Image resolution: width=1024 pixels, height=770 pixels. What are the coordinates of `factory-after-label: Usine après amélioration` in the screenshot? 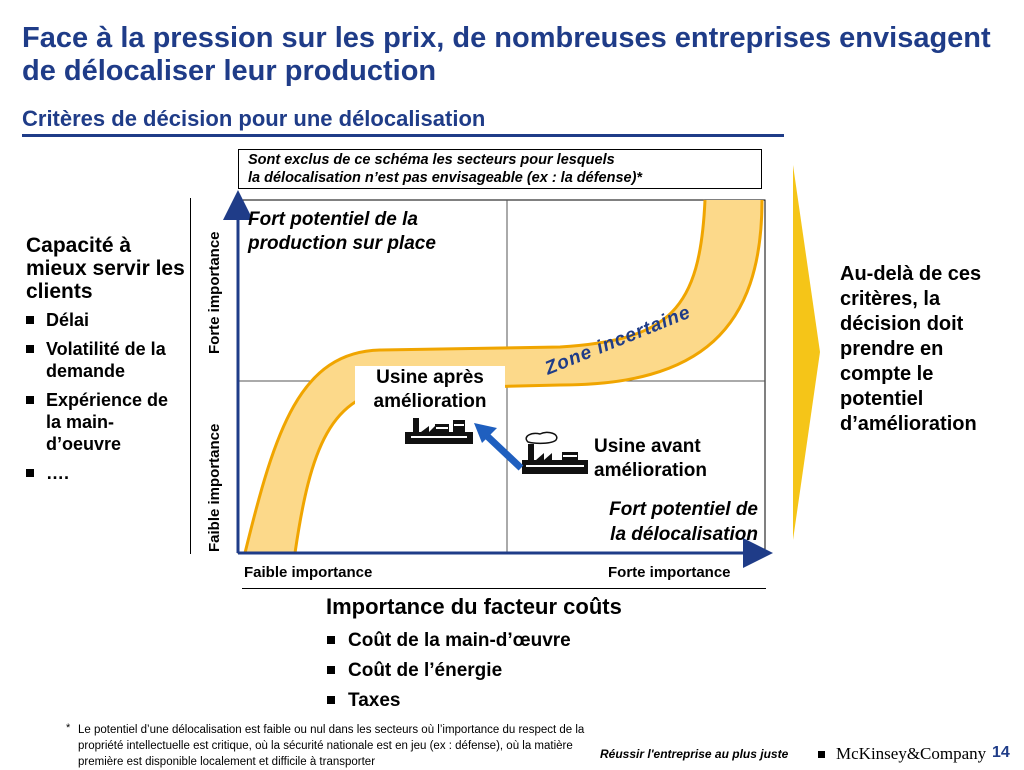 It's located at (430, 390).